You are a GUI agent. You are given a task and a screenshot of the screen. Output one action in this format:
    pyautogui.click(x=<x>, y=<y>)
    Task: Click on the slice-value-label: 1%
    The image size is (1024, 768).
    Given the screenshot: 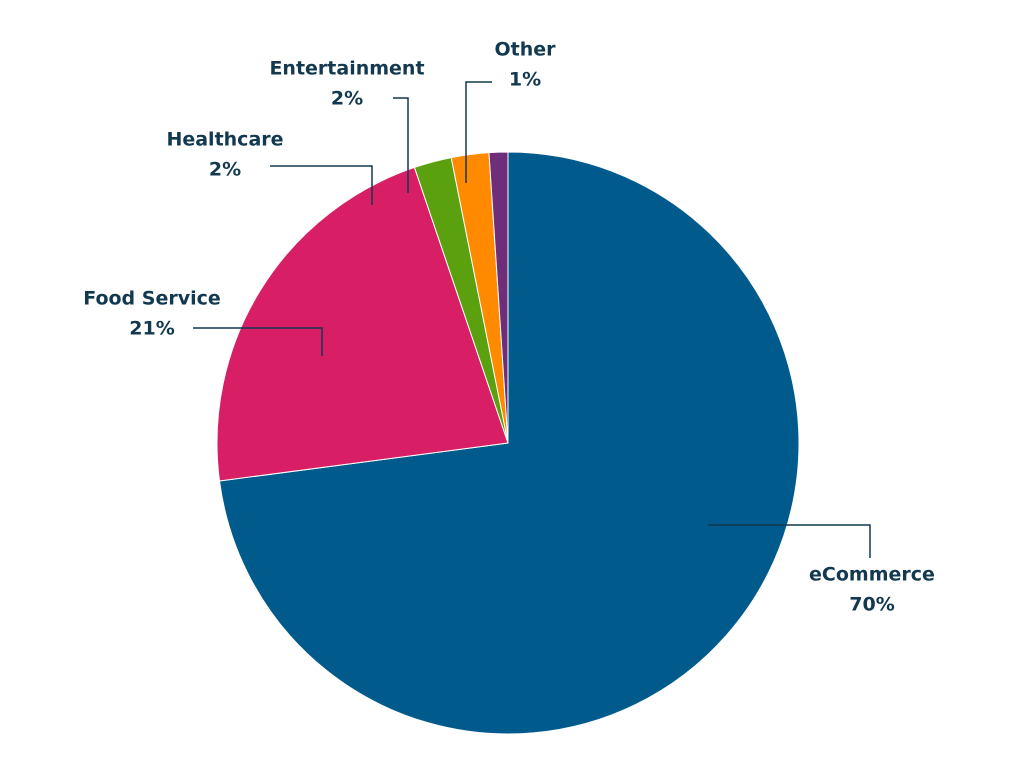 What is the action you would take?
    pyautogui.click(x=525, y=80)
    